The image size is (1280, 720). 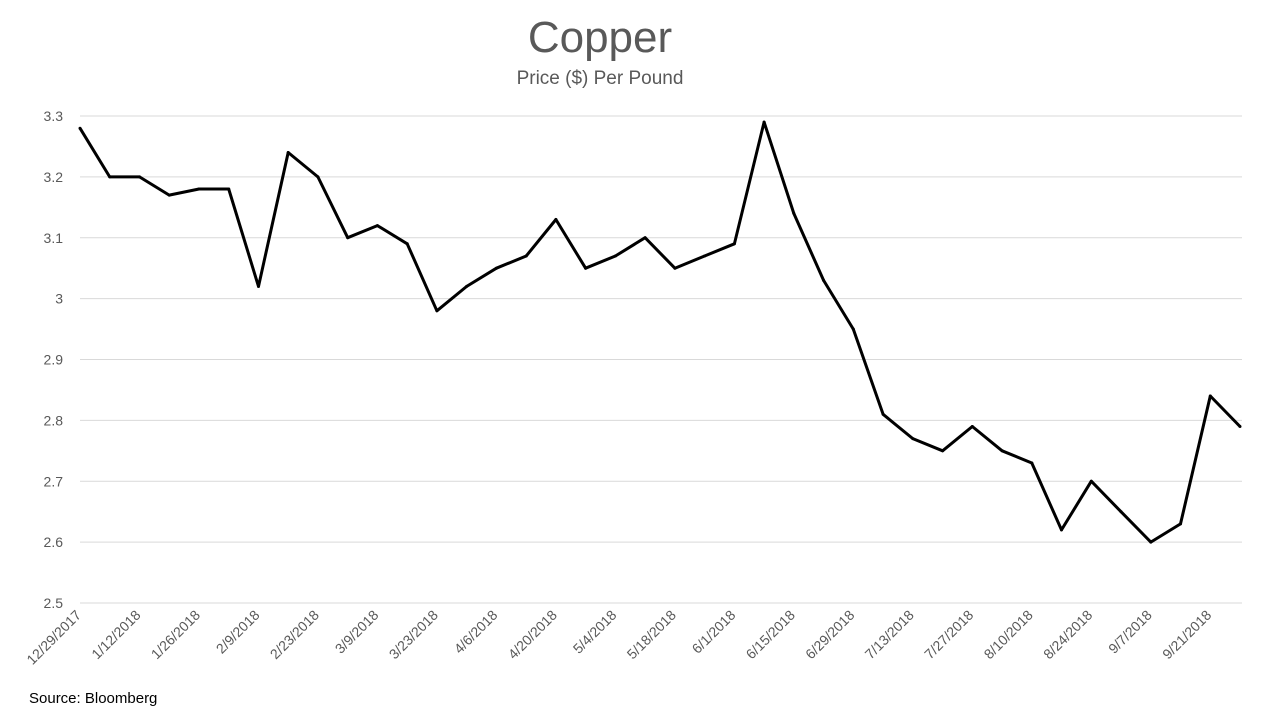 What do you see at coordinates (1130, 632) in the screenshot?
I see `x-tick-label: 9/7/2018` at bounding box center [1130, 632].